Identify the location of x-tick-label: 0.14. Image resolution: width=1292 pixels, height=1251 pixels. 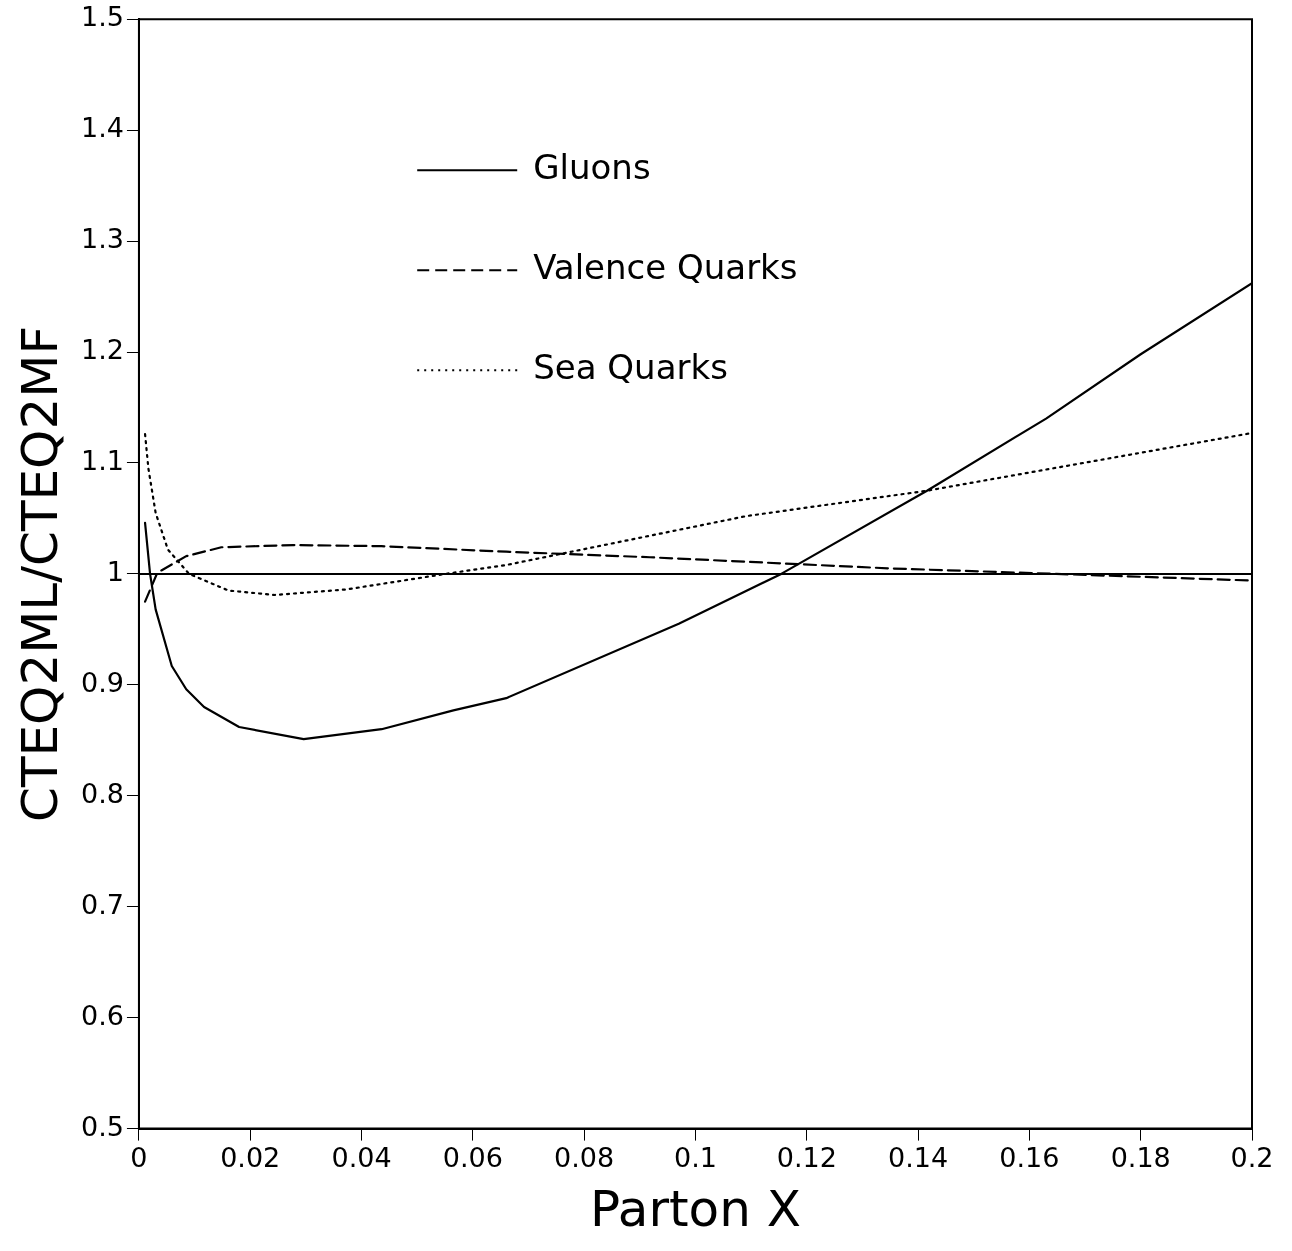
(918, 1157).